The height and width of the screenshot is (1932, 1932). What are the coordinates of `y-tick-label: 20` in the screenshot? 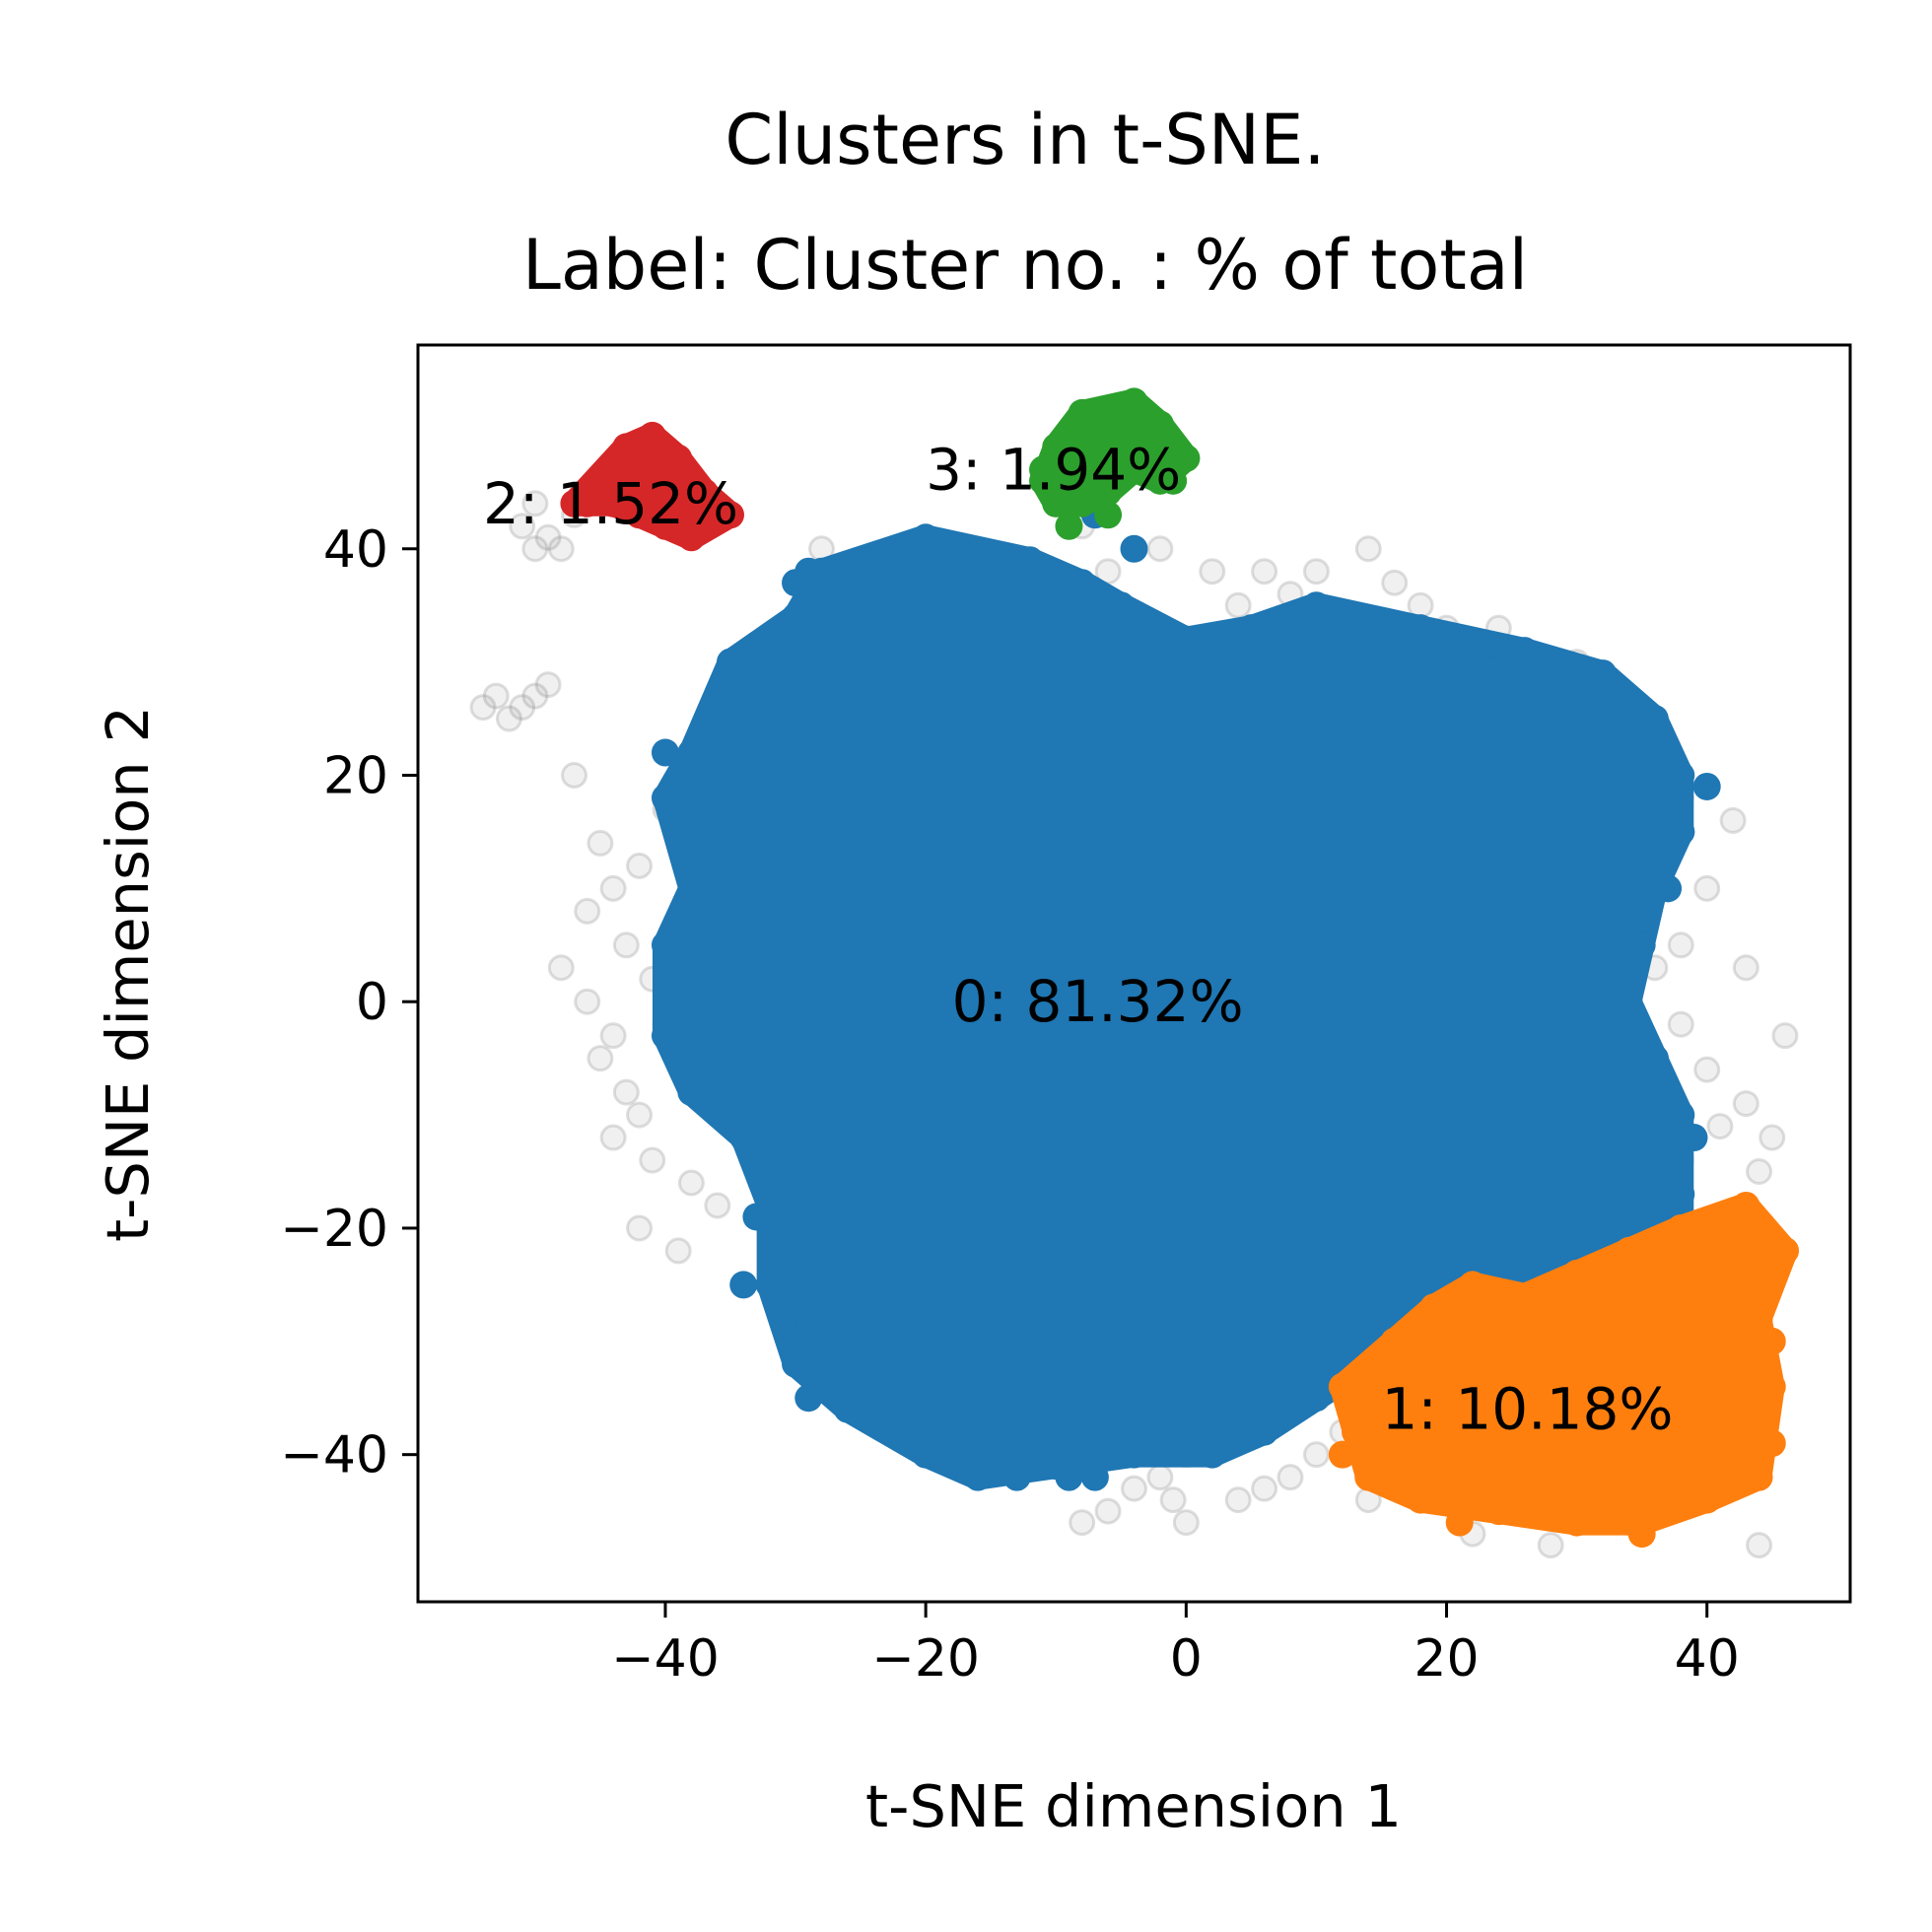 It's located at (356, 775).